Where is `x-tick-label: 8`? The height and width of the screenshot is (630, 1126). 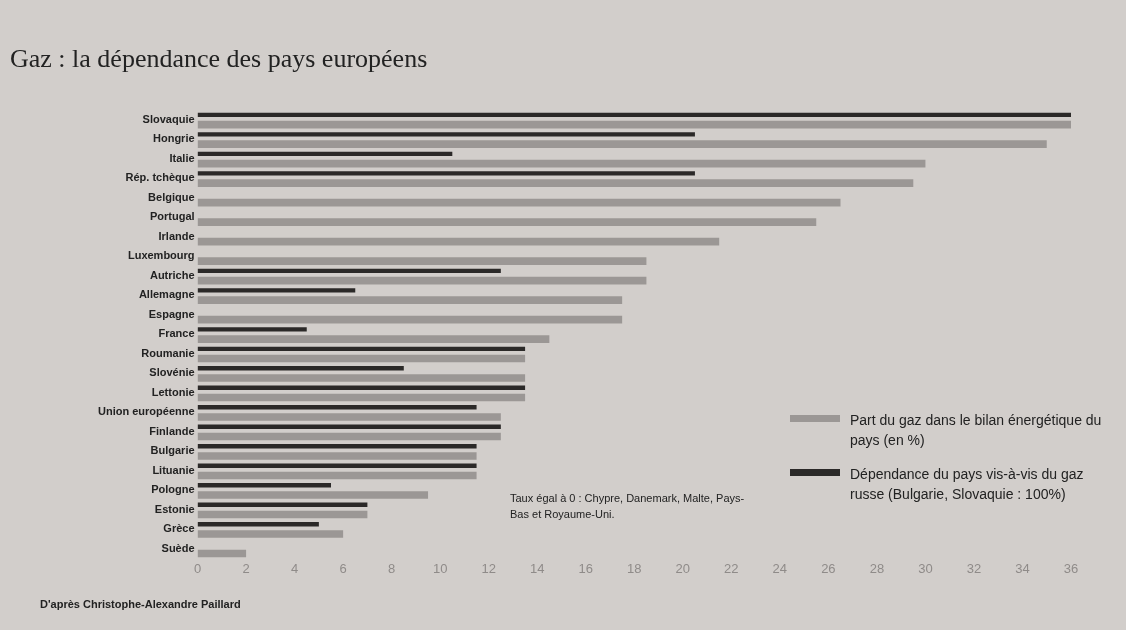 x-tick-label: 8 is located at coordinates (392, 568).